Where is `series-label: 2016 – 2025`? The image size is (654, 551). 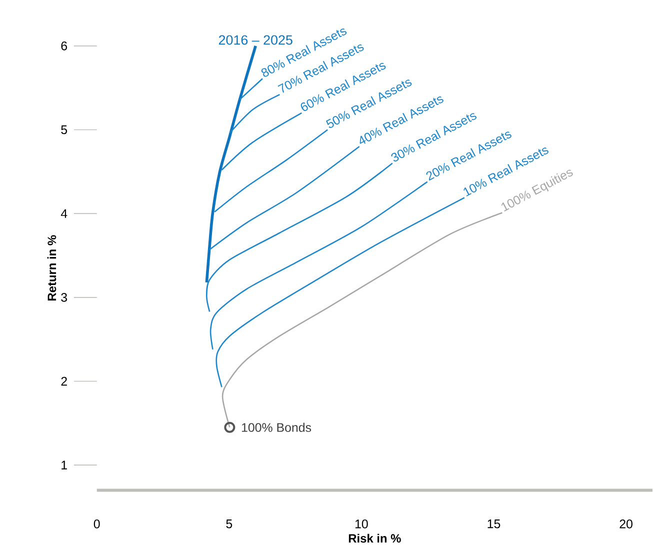
series-label: 2016 – 2025 is located at coordinates (255, 40).